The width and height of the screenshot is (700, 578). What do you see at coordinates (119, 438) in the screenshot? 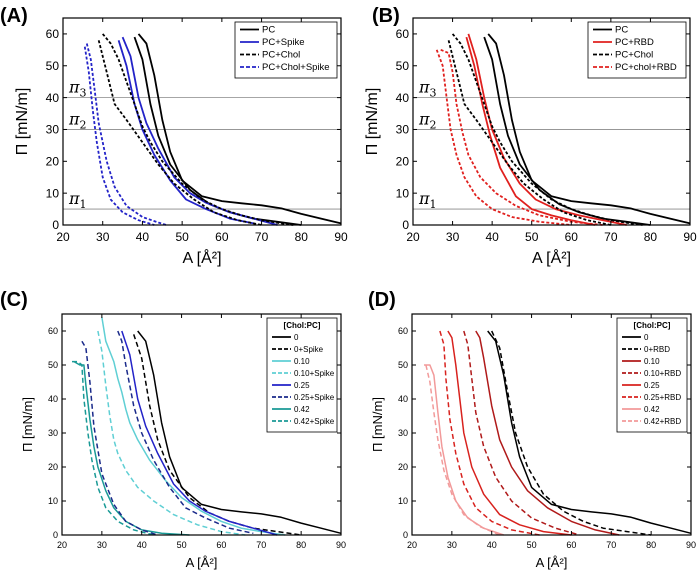
I see `series-line-0-25-spike` at bounding box center [119, 438].